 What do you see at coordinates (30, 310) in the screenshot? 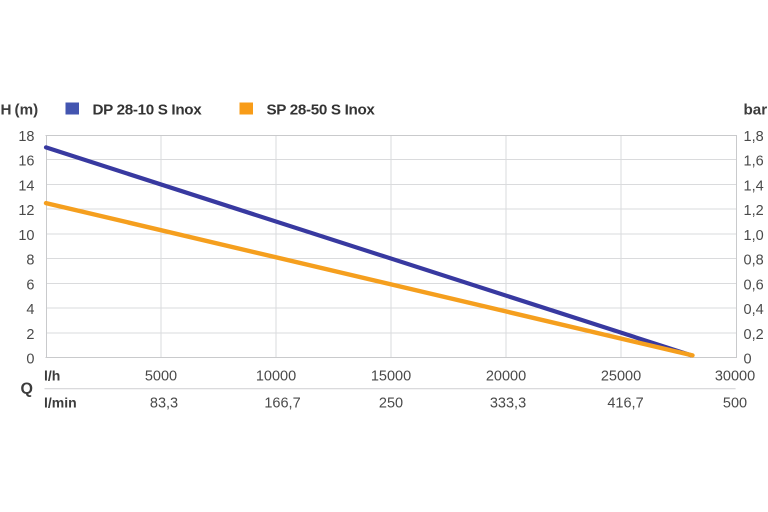
I see `svg-text: 4` at bounding box center [30, 310].